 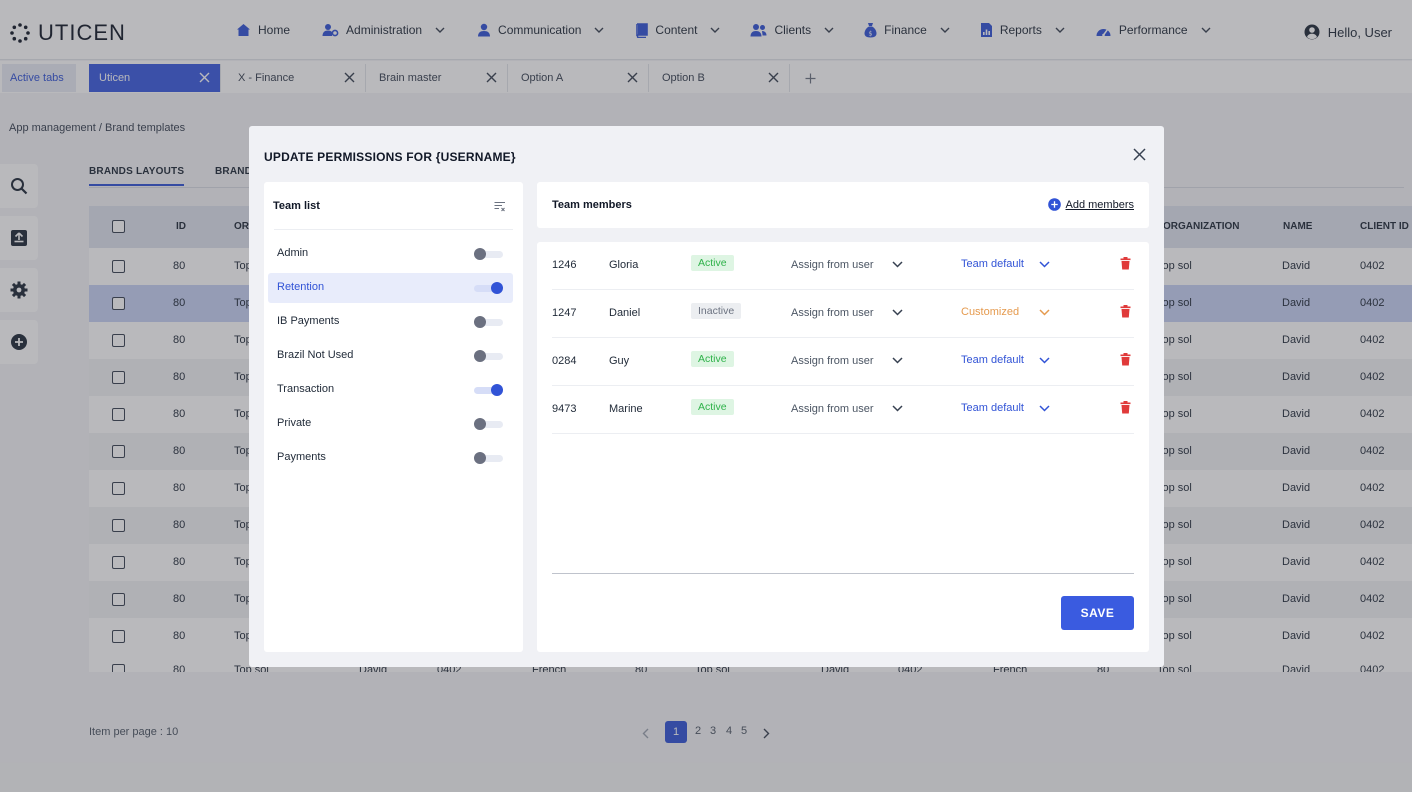 What do you see at coordinates (1022, 30) in the screenshot?
I see `nav-reports: Reports` at bounding box center [1022, 30].